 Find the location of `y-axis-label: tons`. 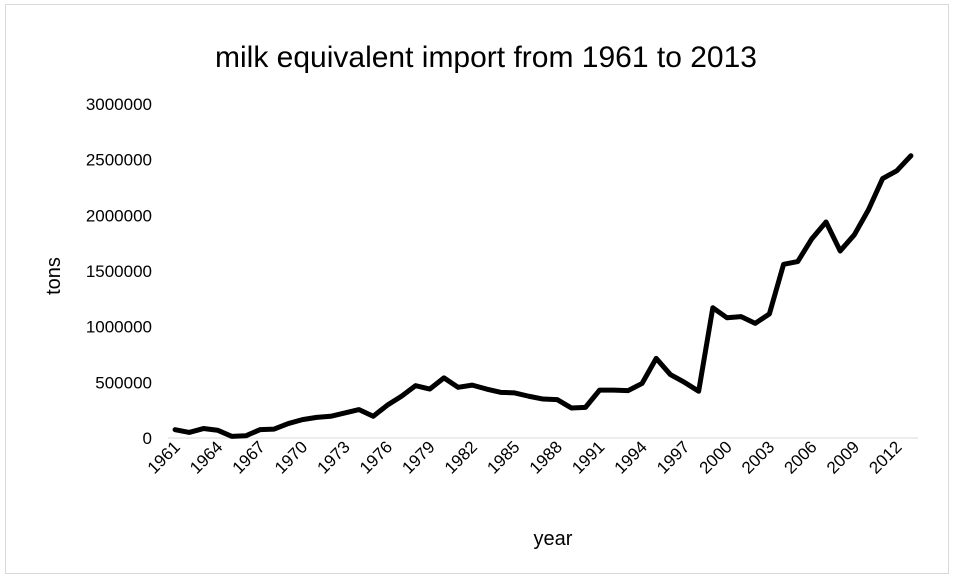

y-axis-label: tons is located at coordinates (54, 276).